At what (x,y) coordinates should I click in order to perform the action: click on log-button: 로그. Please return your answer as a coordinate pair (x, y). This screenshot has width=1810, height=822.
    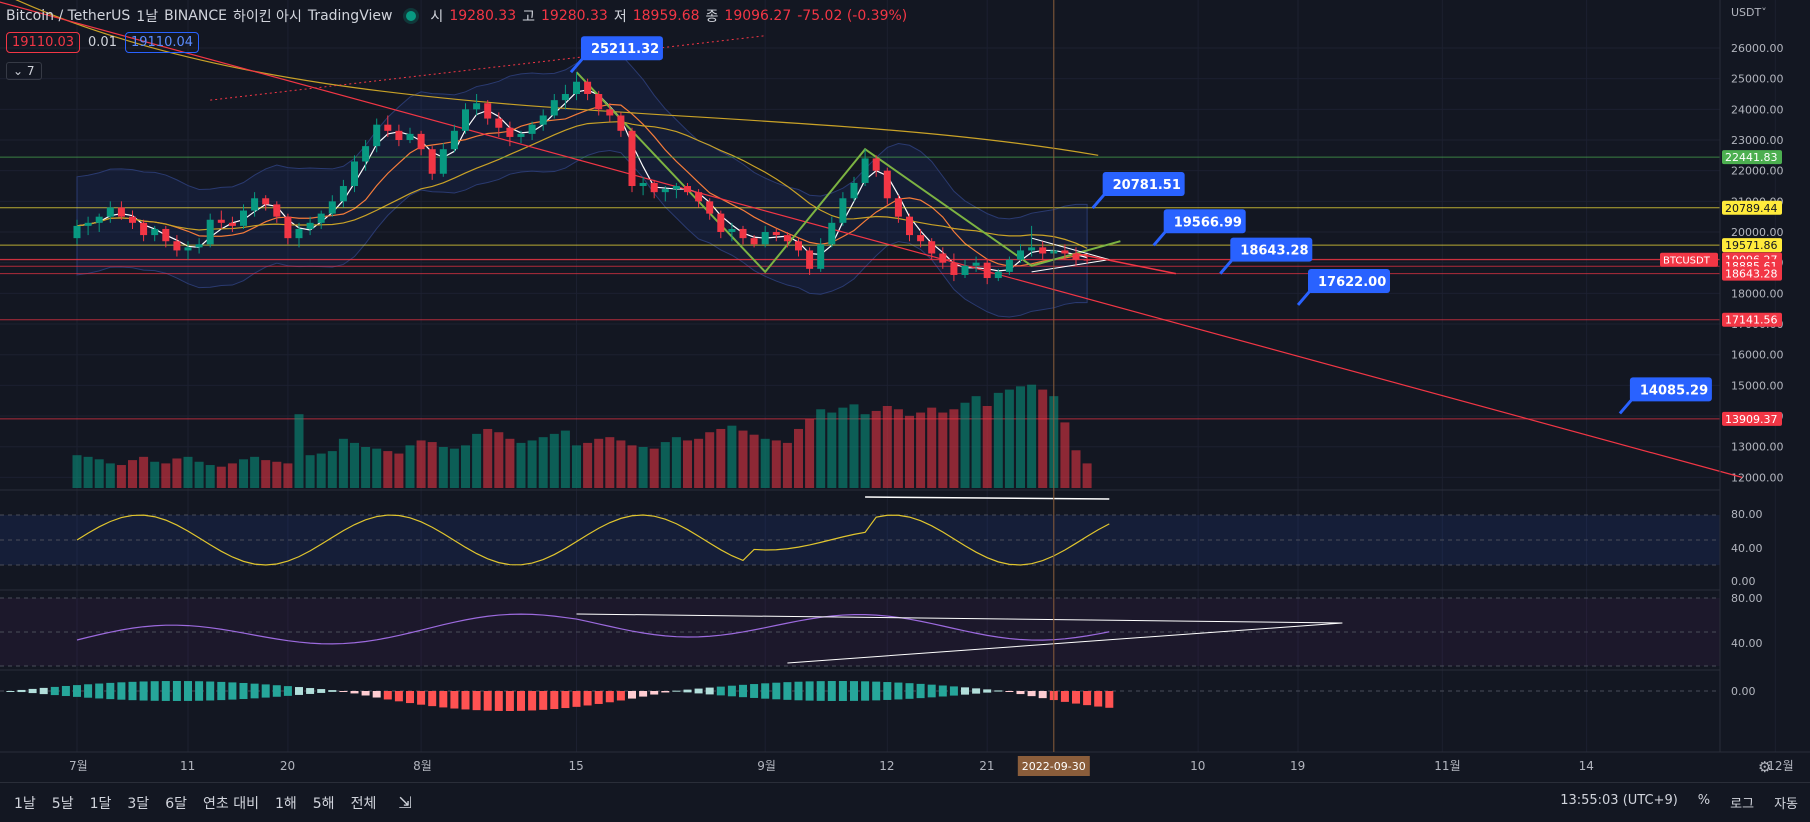
    Looking at the image, I should click on (1742, 804).